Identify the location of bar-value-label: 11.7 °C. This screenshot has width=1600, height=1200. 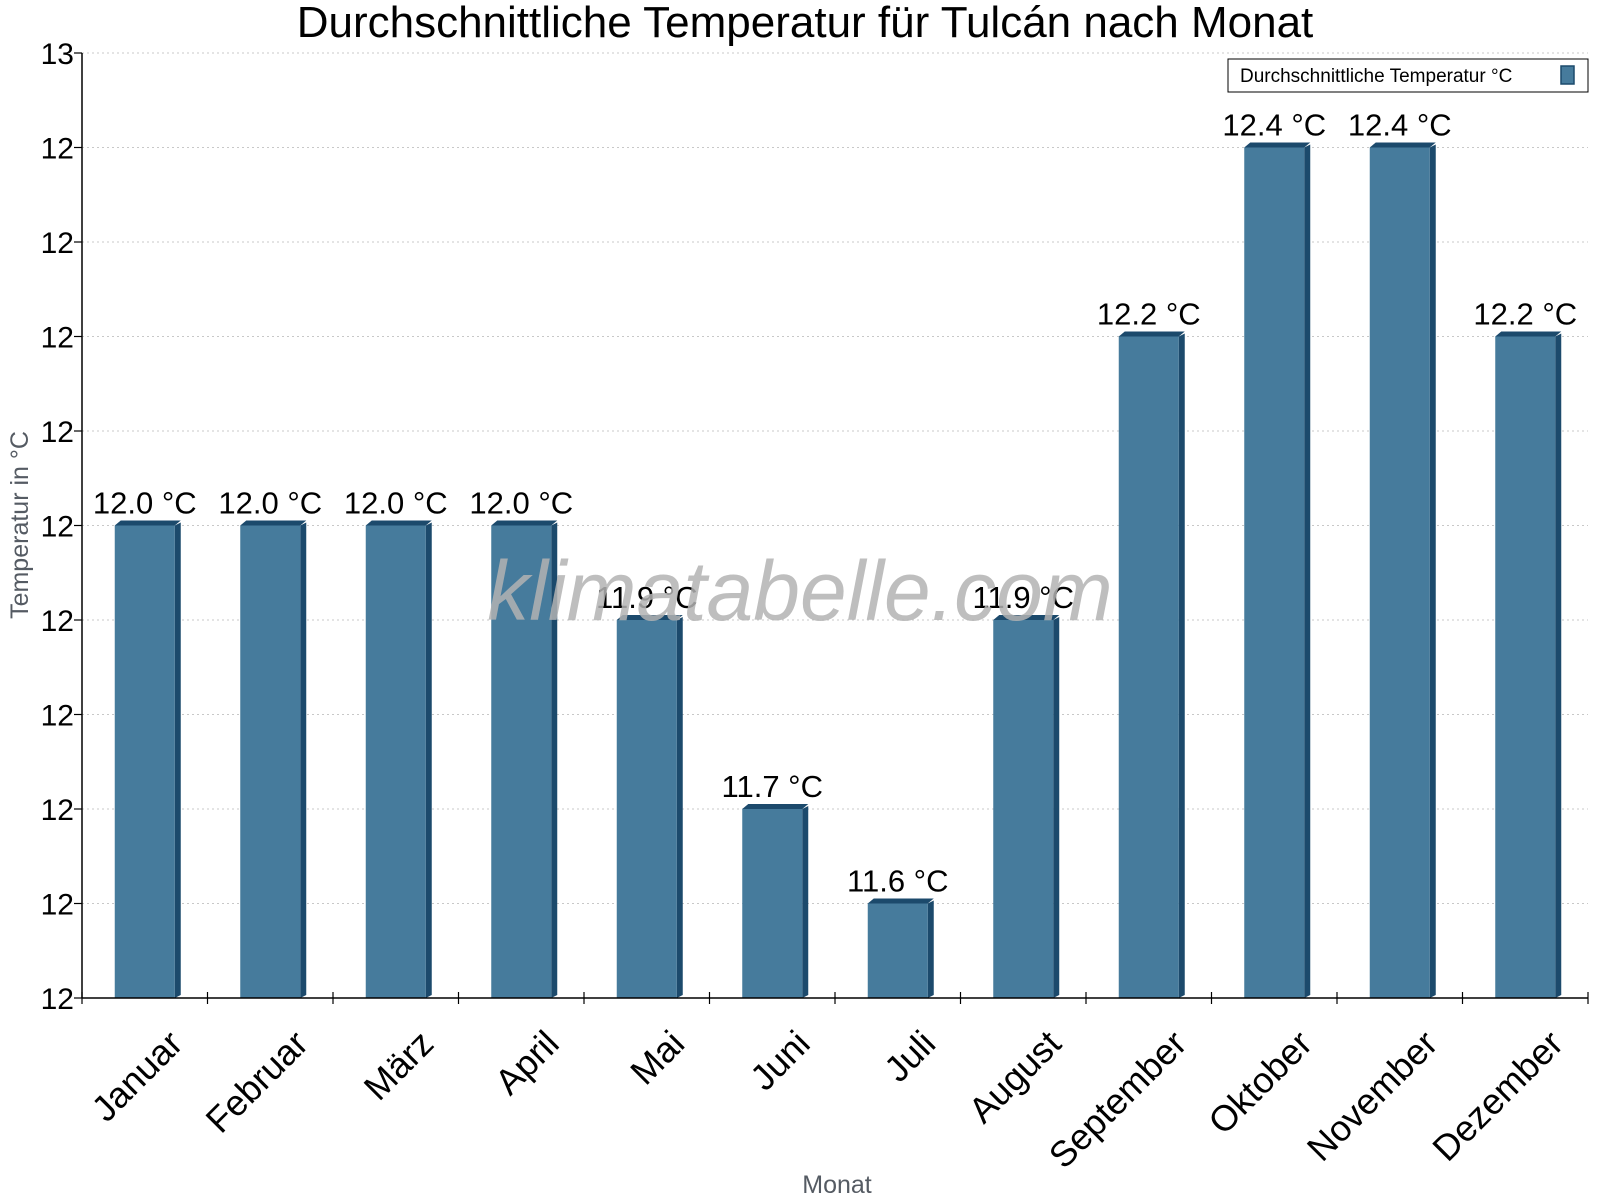
(772, 786).